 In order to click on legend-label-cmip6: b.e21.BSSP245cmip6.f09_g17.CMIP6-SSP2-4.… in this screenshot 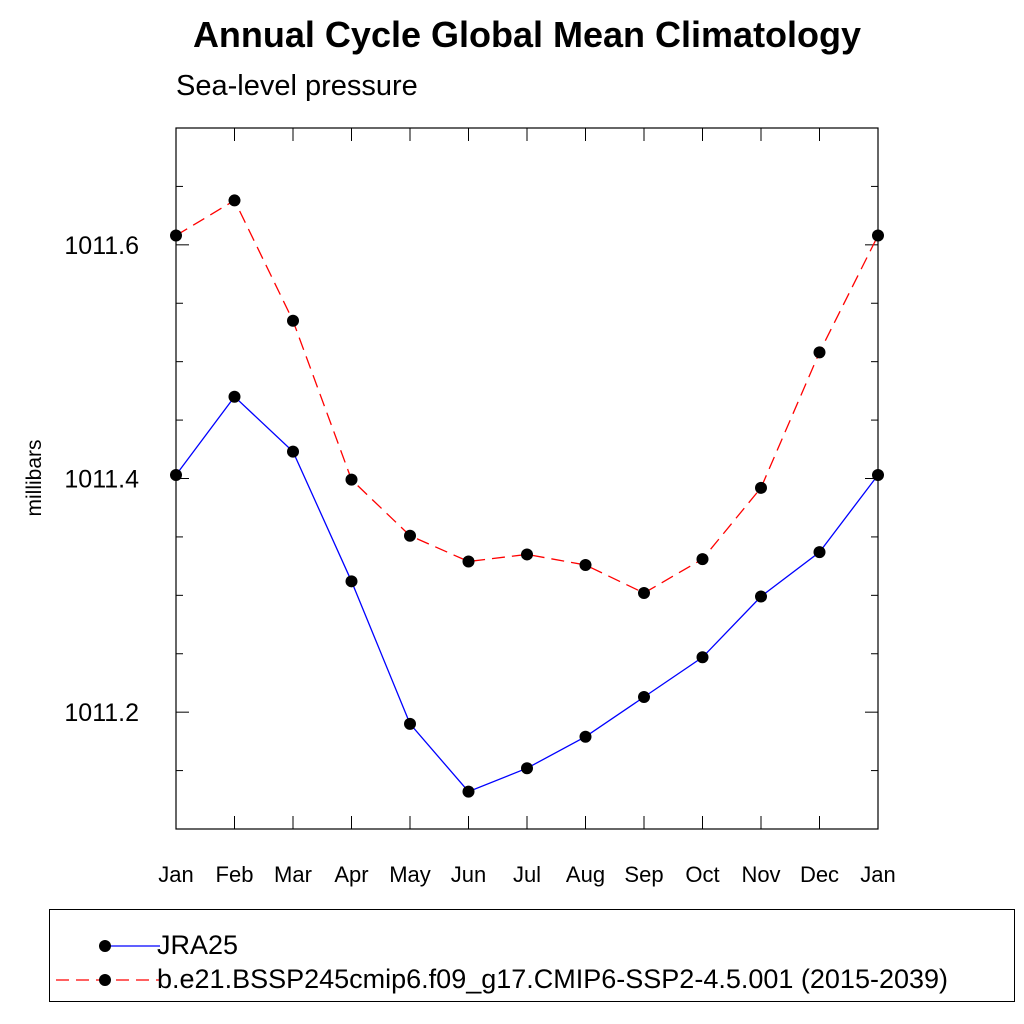, I will do `click(553, 979)`.